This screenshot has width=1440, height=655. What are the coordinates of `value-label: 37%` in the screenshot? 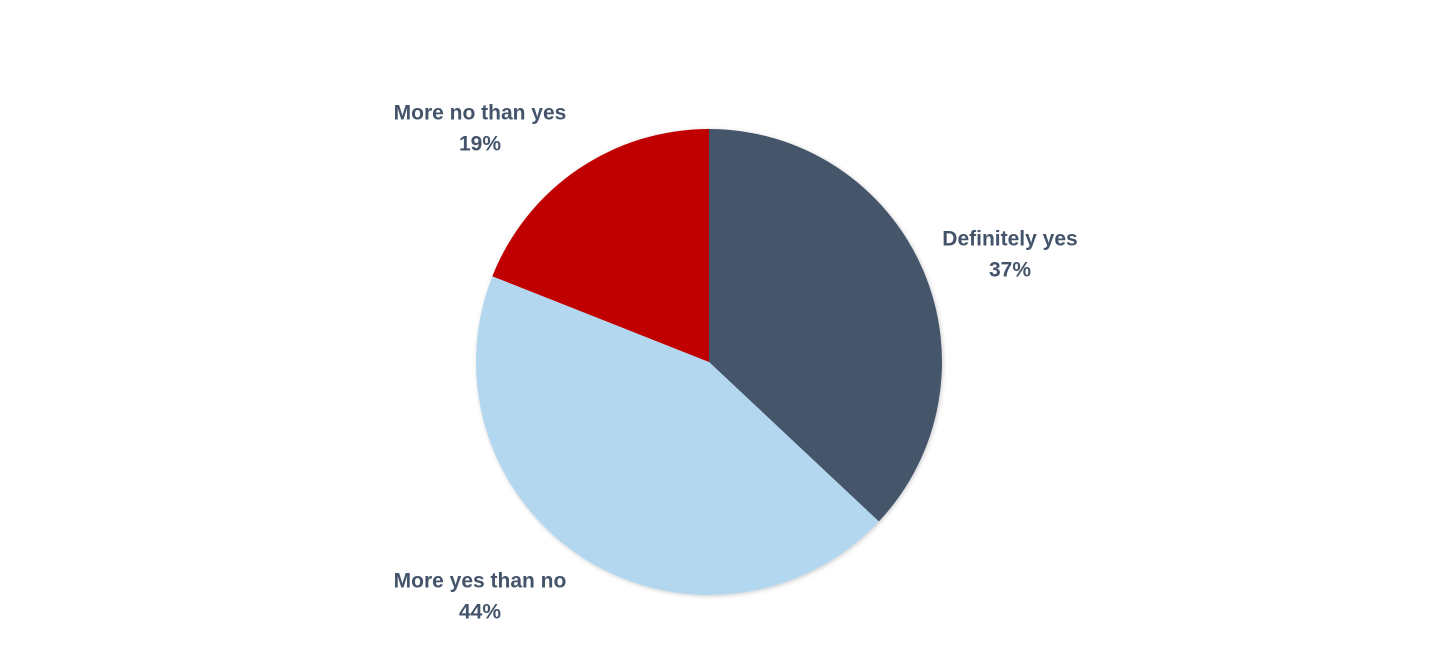 It's located at (1010, 270).